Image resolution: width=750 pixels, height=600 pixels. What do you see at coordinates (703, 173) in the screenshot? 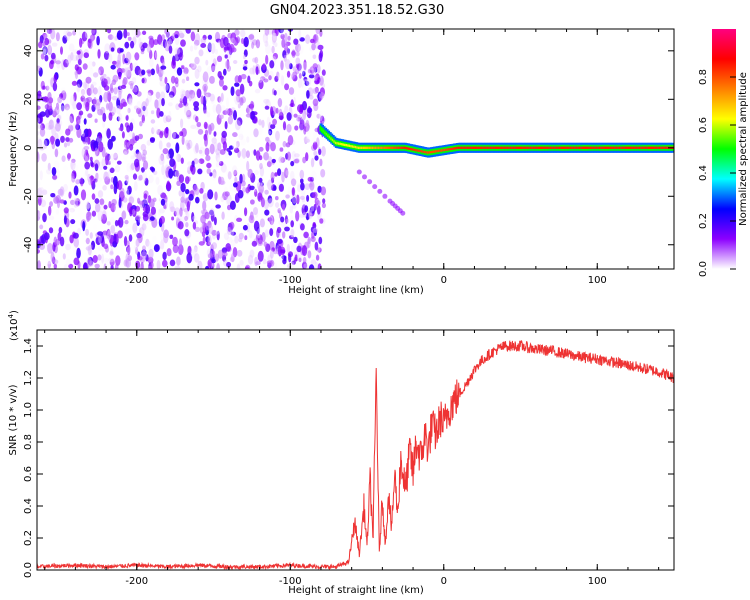
I see `colorbar-tick-label: 0.4` at bounding box center [703, 173].